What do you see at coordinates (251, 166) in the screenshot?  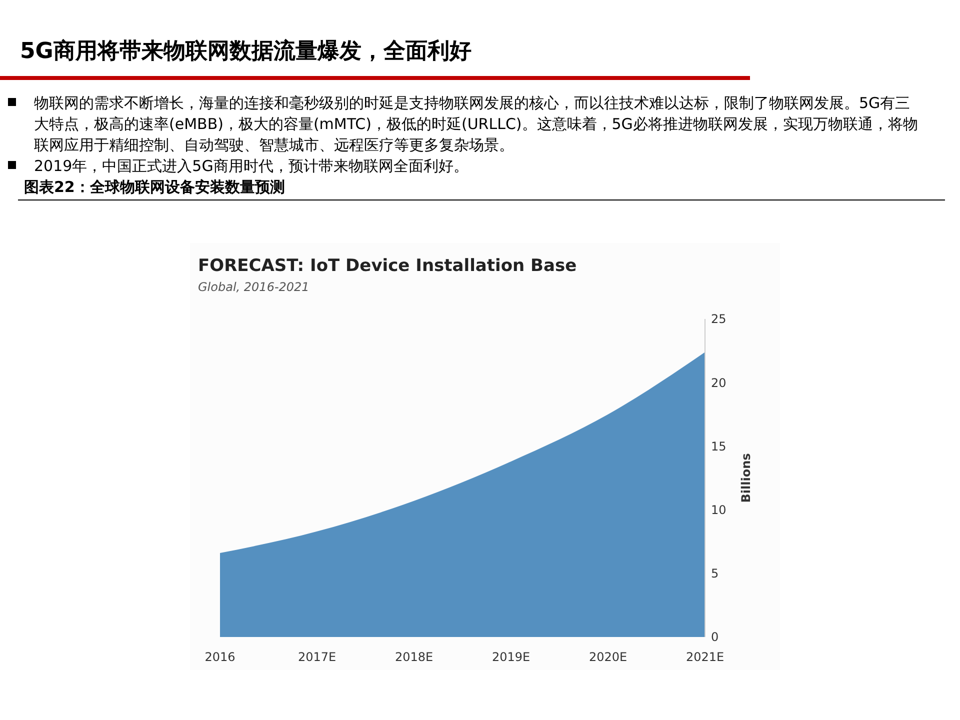 I see `text: 2019年，中国正式进入5G商用时代，预计带来物联网全面利好。` at bounding box center [251, 166].